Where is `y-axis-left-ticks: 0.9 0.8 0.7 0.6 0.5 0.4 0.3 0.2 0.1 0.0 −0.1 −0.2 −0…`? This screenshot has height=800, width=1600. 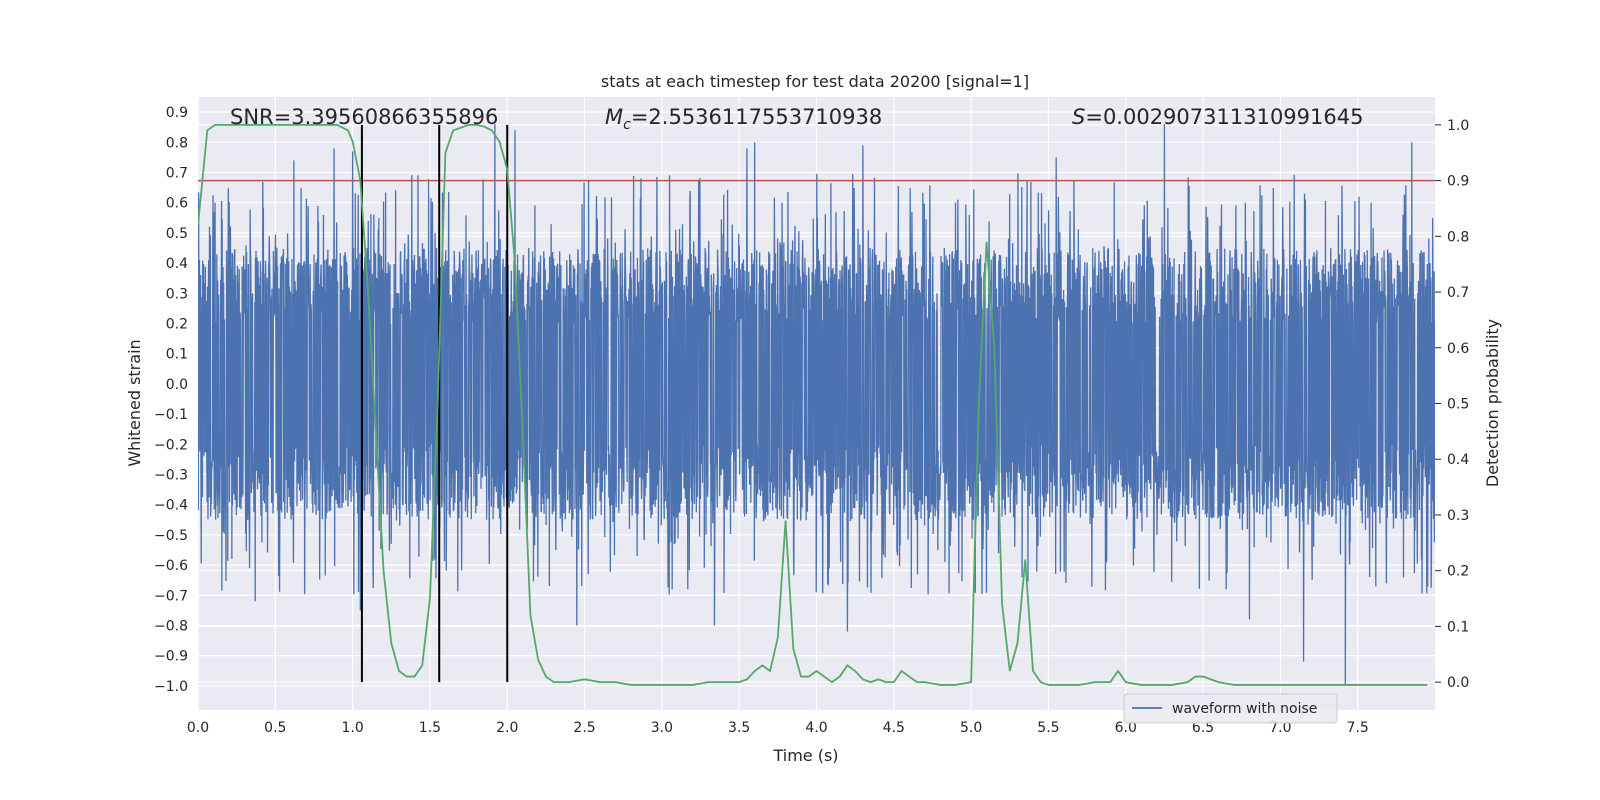
y-axis-left-ticks: 0.9 0.8 0.7 0.6 0.5 0.4 0.3 0.2 0.1 0.0 −0.1 −0.2 −0… is located at coordinates (171, 400).